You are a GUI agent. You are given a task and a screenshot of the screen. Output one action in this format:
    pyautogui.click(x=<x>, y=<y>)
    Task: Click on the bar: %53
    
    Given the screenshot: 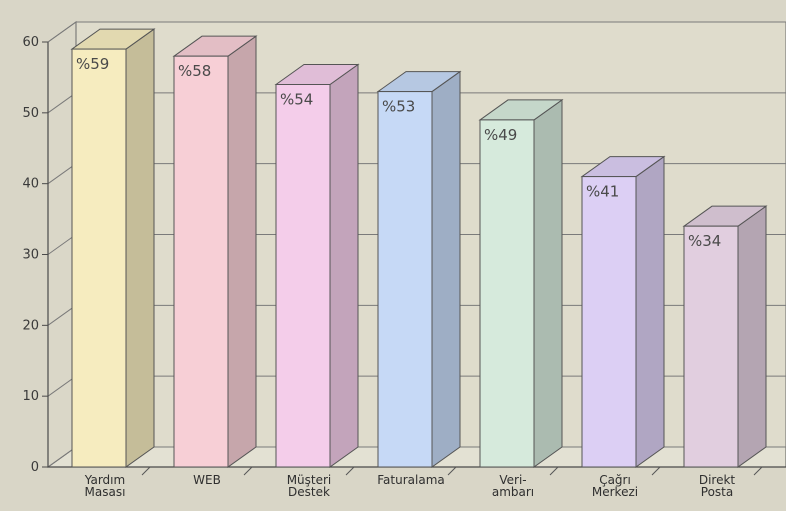 What is the action you would take?
    pyautogui.click(x=419, y=269)
    